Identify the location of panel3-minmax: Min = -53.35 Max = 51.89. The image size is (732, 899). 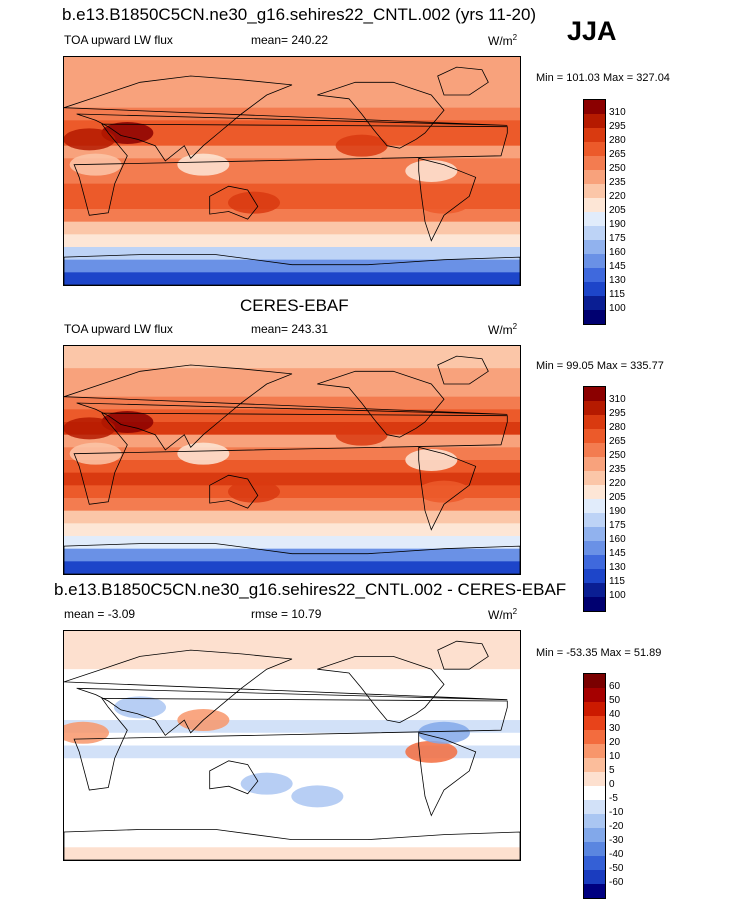
(599, 653).